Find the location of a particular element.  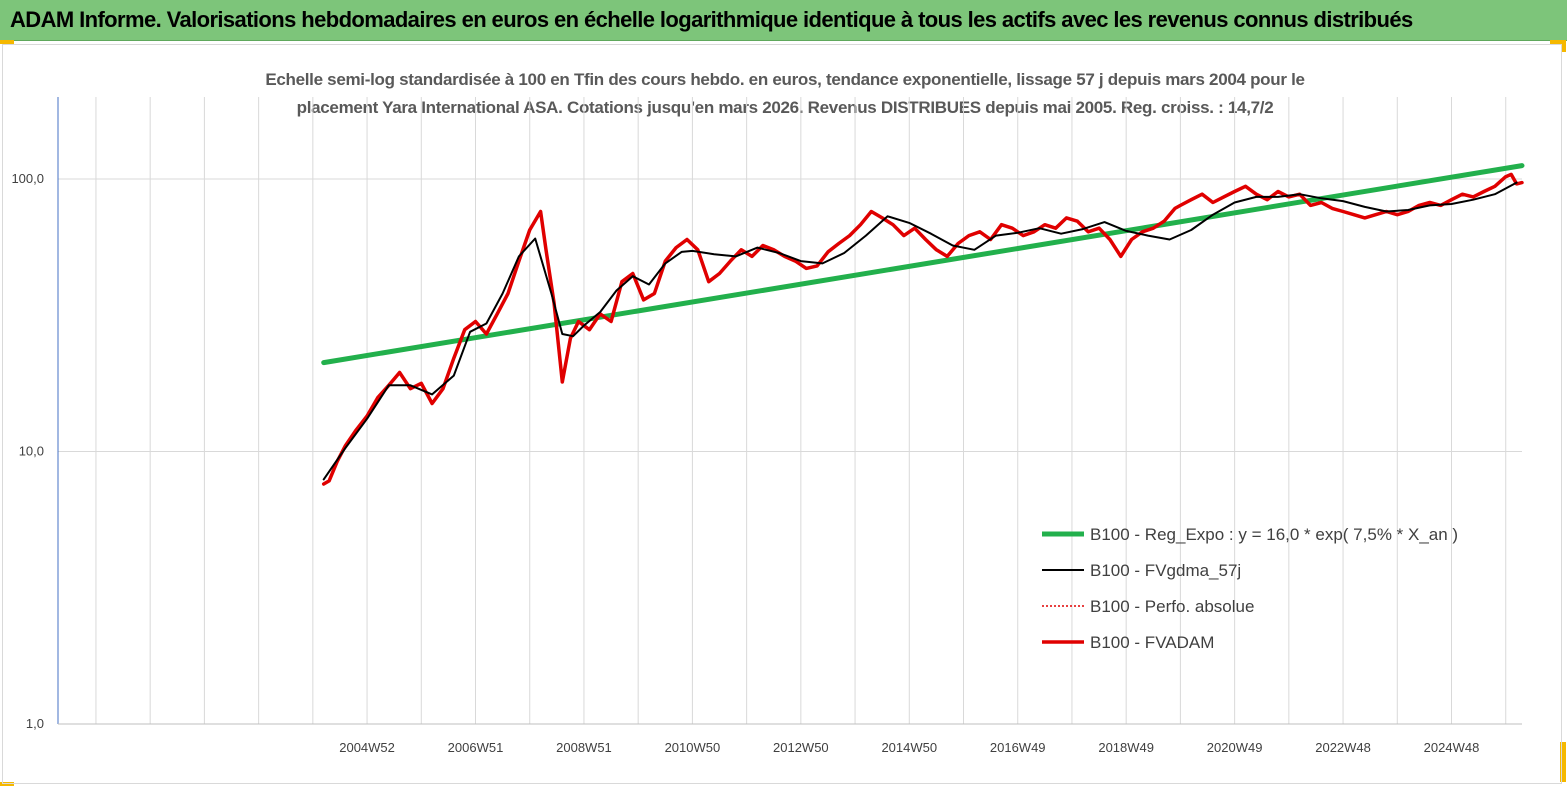

x-tick-label: 2006W51 is located at coordinates (476, 747).